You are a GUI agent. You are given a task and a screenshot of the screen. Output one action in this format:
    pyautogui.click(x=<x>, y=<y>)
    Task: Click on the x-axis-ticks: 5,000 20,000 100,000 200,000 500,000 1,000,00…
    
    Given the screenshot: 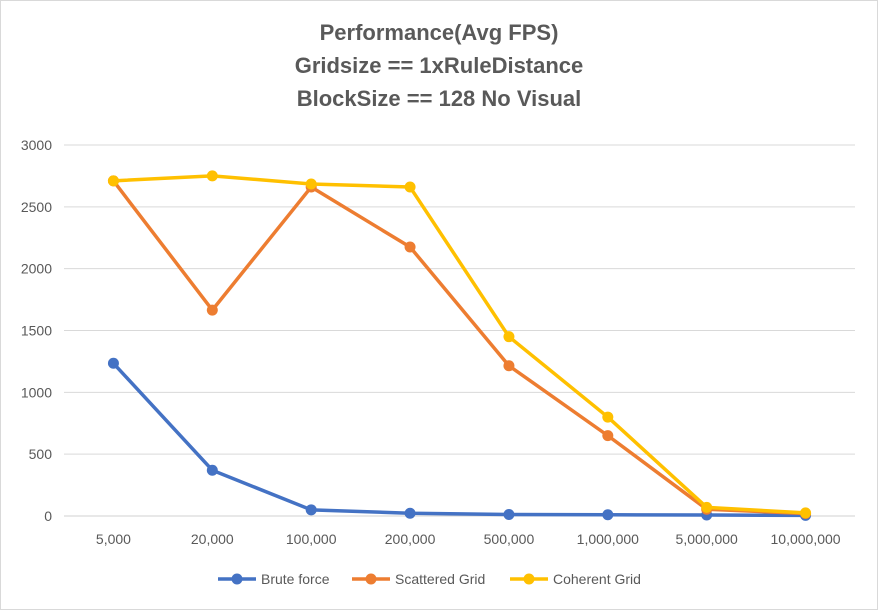 What is the action you would take?
    pyautogui.click(x=468, y=539)
    